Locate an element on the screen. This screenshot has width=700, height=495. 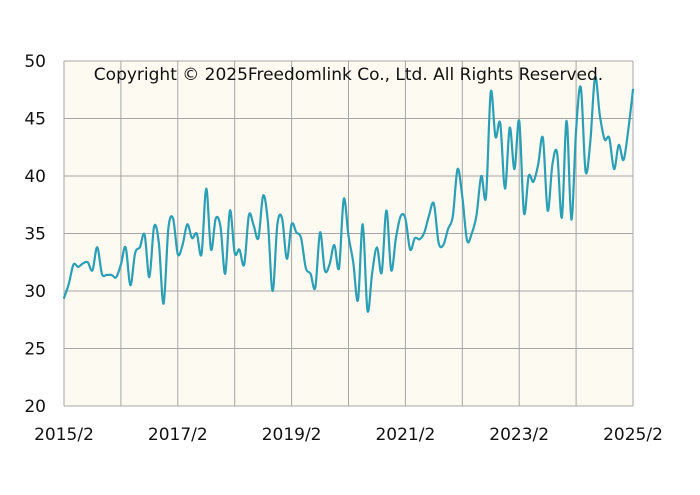
x-tick-label: 2023/2 is located at coordinates (519, 435).